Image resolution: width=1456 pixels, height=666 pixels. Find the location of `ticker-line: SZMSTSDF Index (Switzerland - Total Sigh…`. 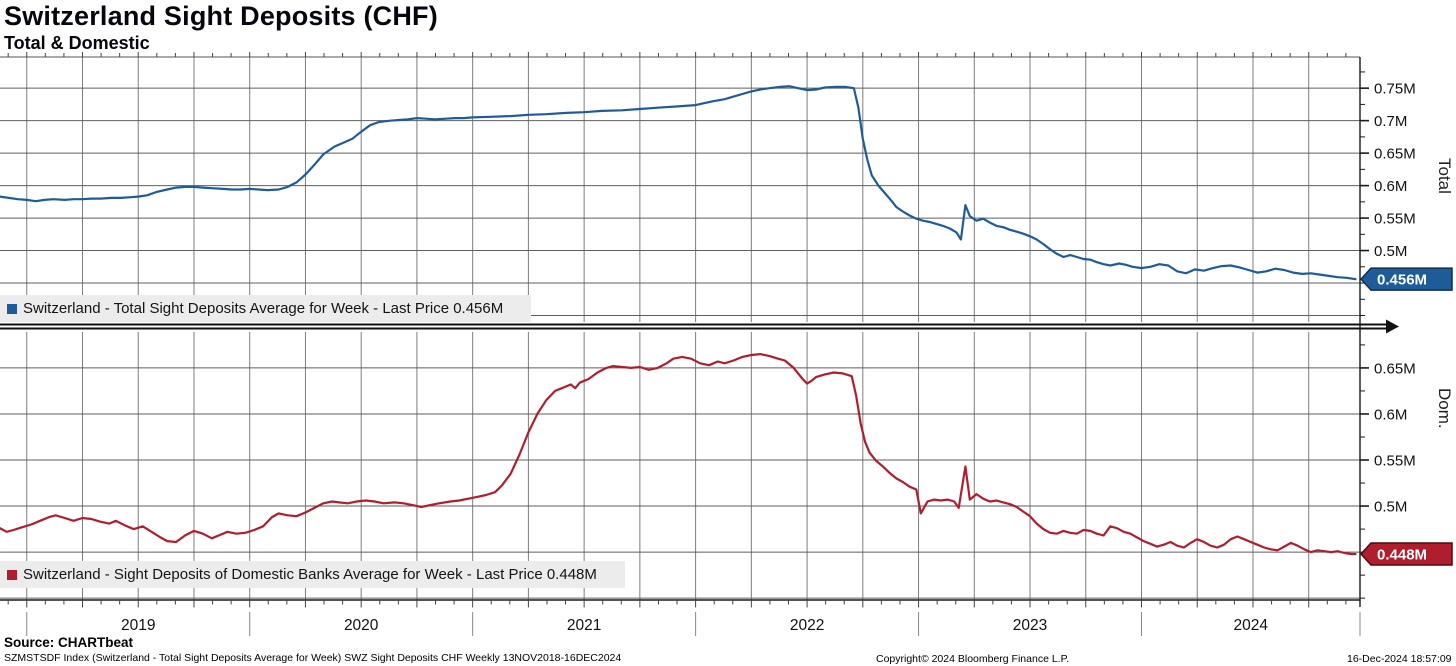

ticker-line: SZMSTSDF Index (Switzerland - Total Sigh… is located at coordinates (313, 658).